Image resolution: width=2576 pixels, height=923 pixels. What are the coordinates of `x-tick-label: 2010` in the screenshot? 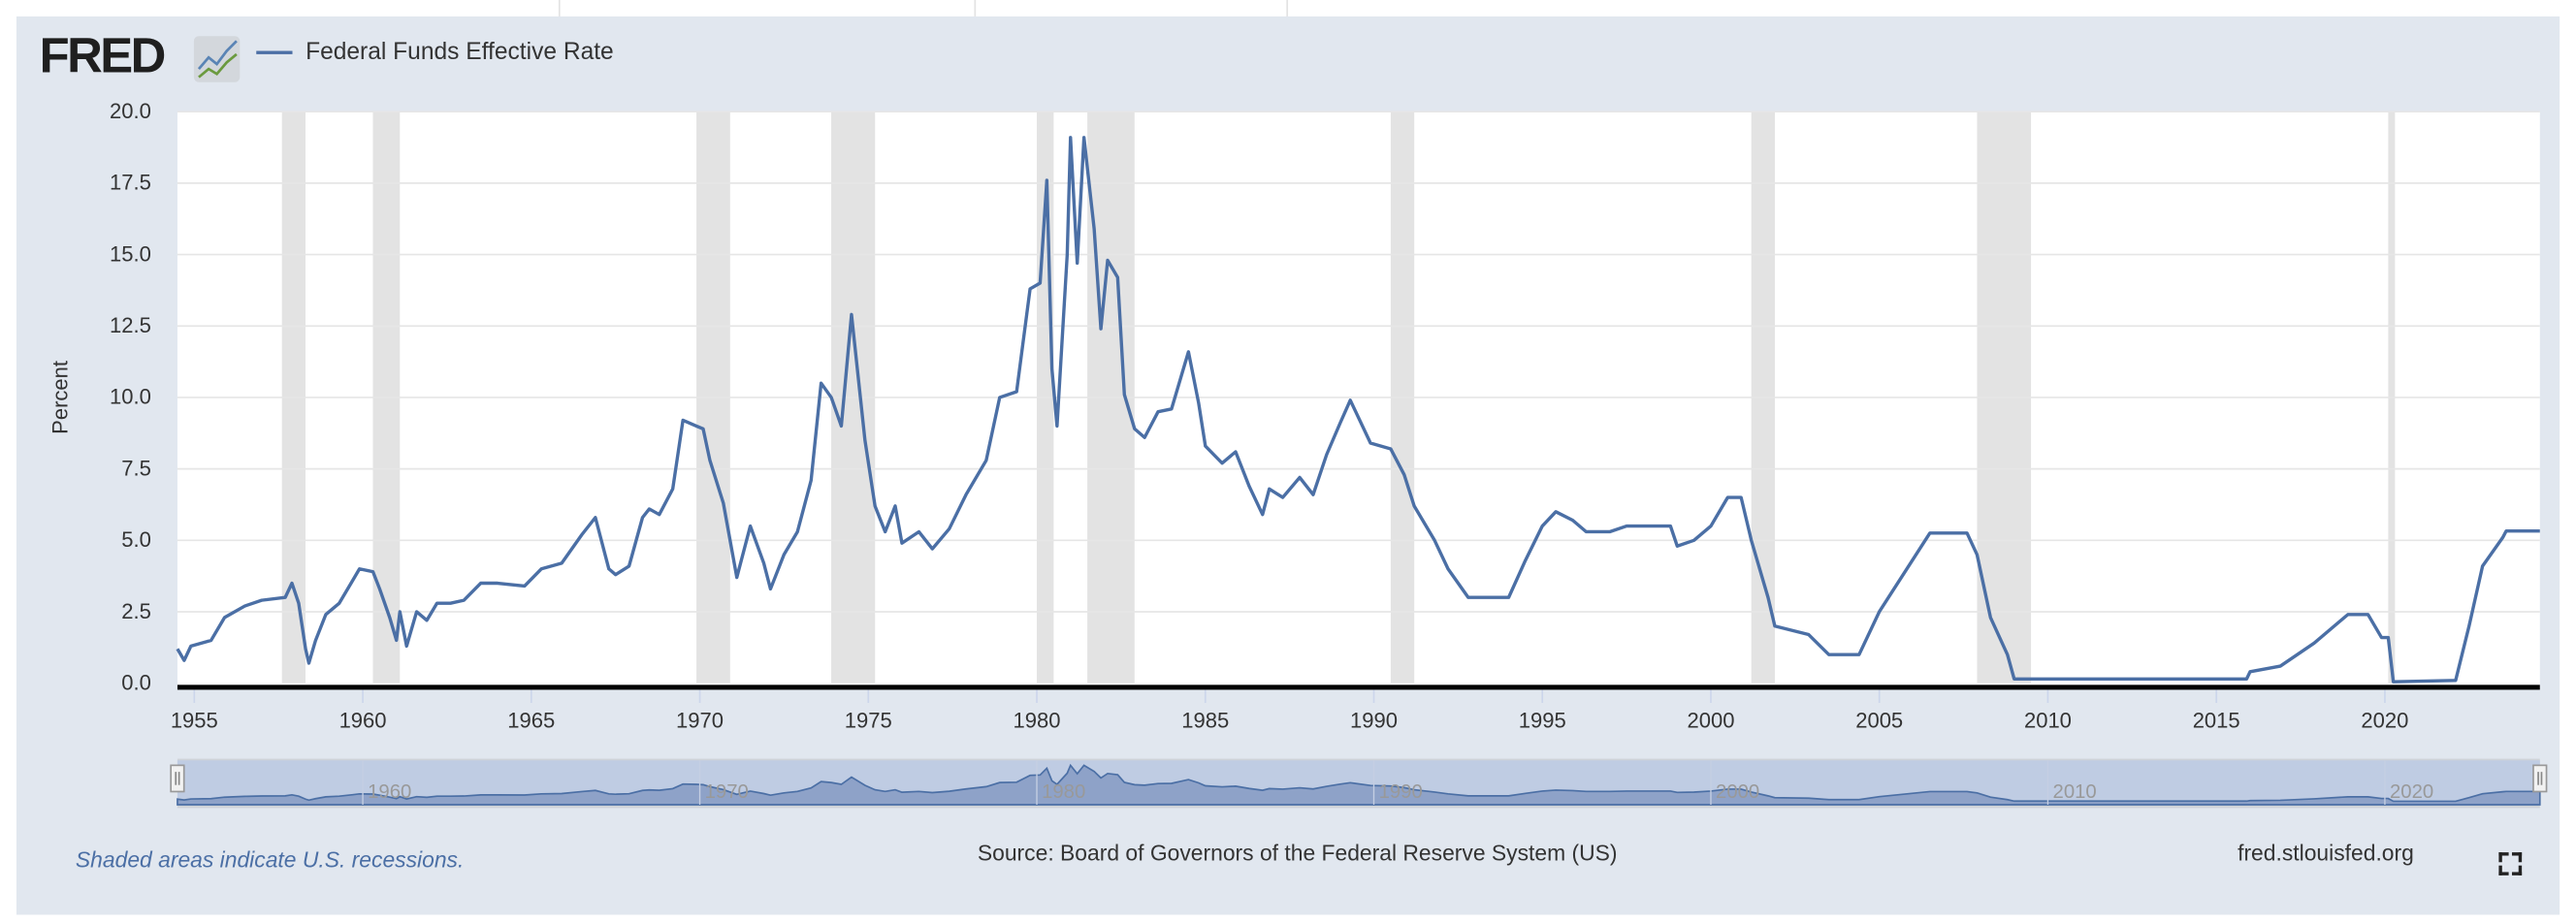 It's located at (2048, 720).